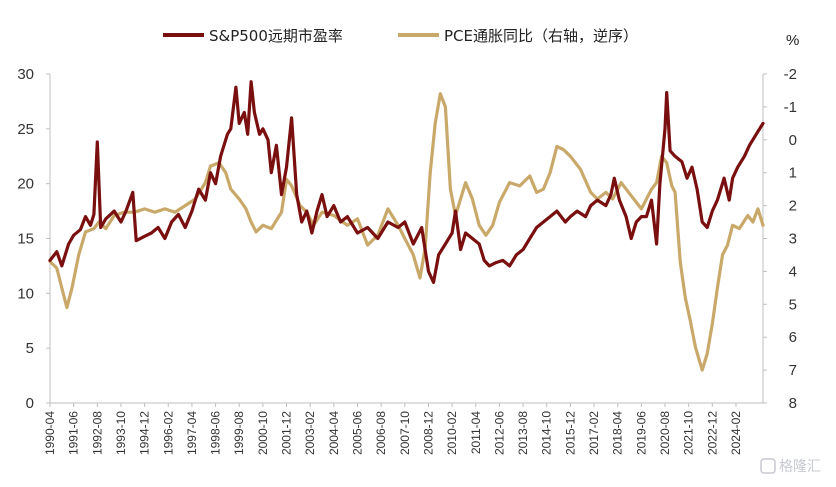 This screenshot has height=487, width=836. I want to click on x-tick-label: 2024-02, so click(736, 433).